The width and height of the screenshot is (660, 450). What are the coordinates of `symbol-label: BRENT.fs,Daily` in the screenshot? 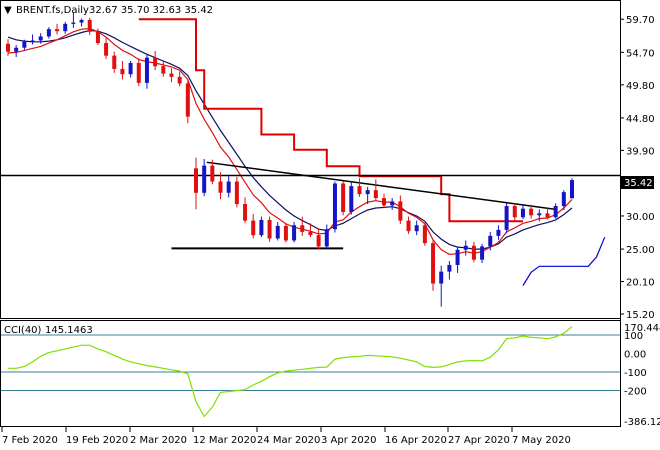 It's located at (52, 10).